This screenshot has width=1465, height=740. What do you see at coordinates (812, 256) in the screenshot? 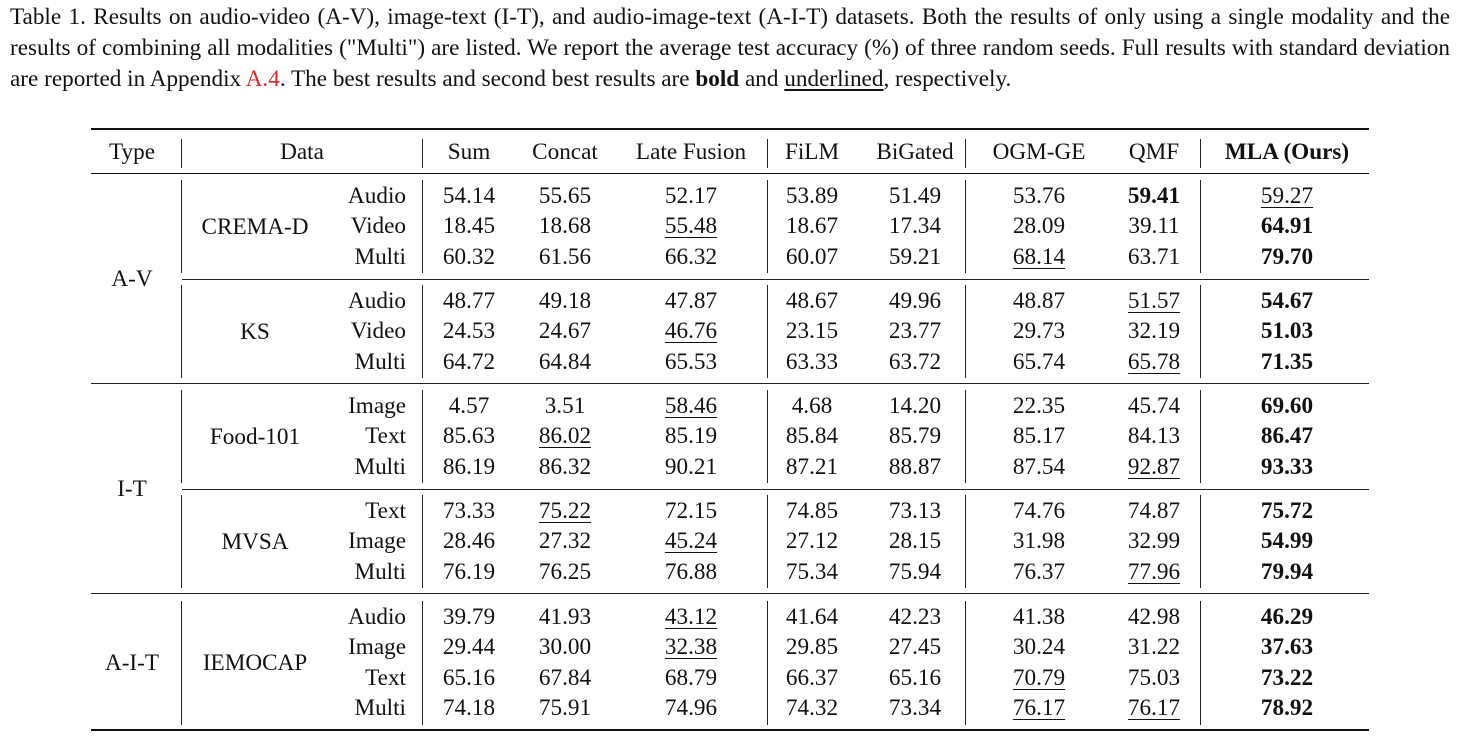
I see `table-cell: 60.07` at bounding box center [812, 256].